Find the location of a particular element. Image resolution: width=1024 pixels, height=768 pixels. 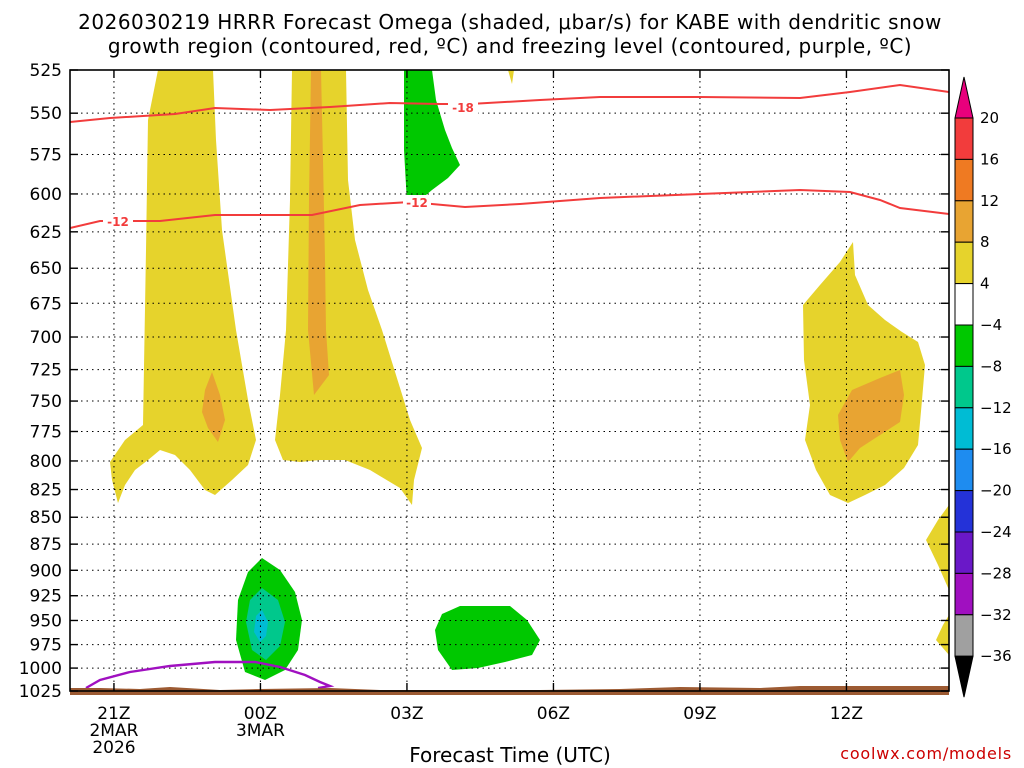

contour-label-minus18: -18 is located at coordinates (463, 108).